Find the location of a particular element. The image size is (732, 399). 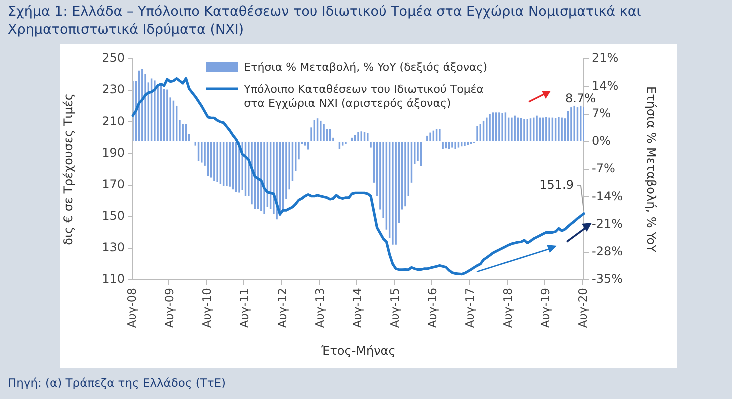

x-tick-label: Αυγ-19 is located at coordinates (545, 308).